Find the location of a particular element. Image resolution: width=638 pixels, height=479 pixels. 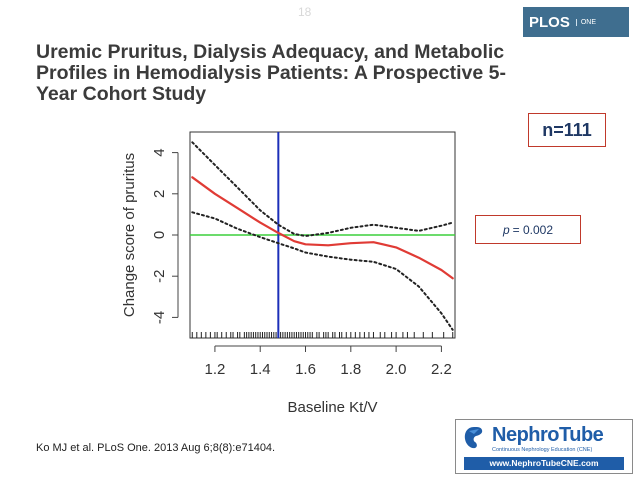

nephrotube-name: NephroTube is located at coordinates (548, 435).